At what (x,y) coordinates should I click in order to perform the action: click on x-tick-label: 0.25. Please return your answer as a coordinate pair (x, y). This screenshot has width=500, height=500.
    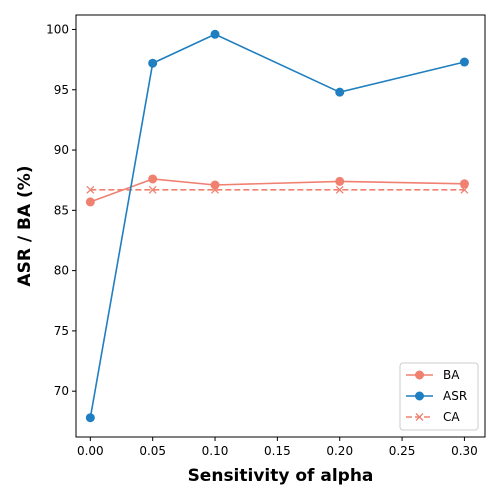
    Looking at the image, I should click on (402, 451).